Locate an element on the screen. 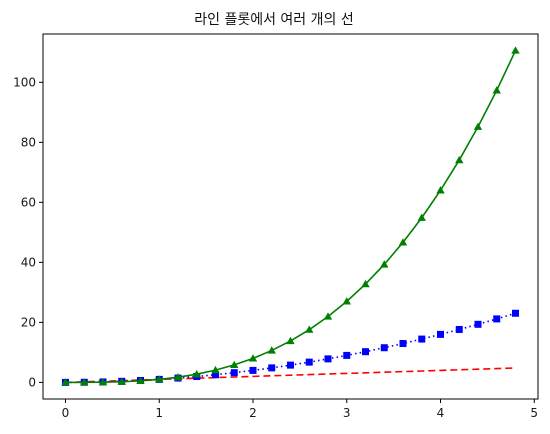  x-tick-label-0: 0 is located at coordinates (66, 413).